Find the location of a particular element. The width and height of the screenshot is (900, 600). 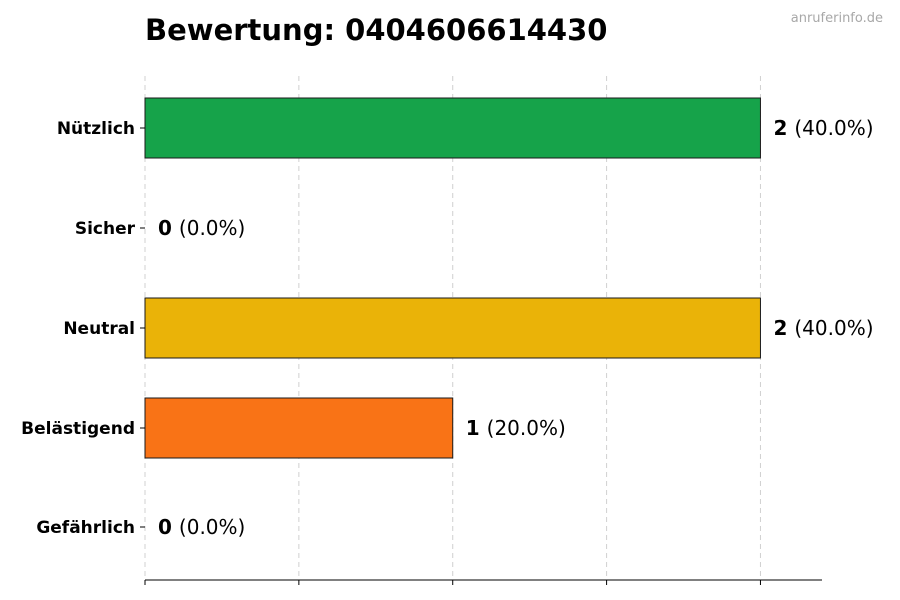

value-label-1: 2 (40.0%) is located at coordinates (823, 128).